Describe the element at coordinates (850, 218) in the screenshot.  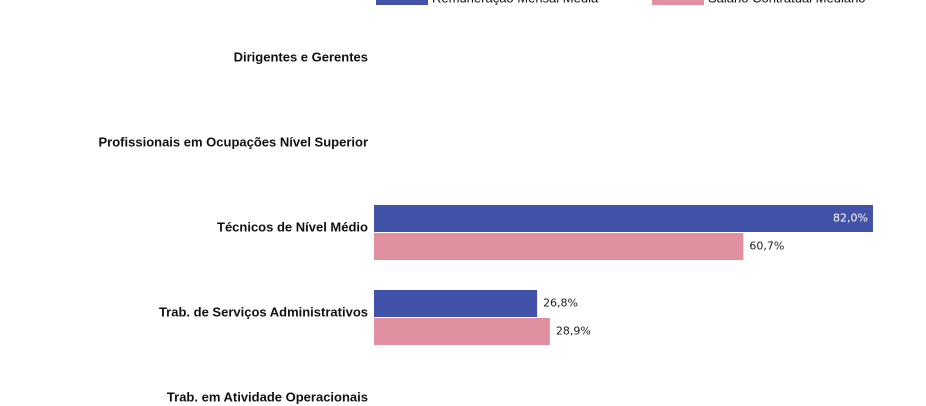
I see `value-label: 82,0%` at that location.